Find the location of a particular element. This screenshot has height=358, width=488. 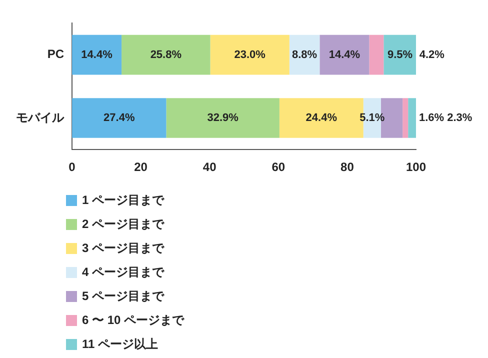

legend-label: 11 ページ以上 is located at coordinates (120, 344).